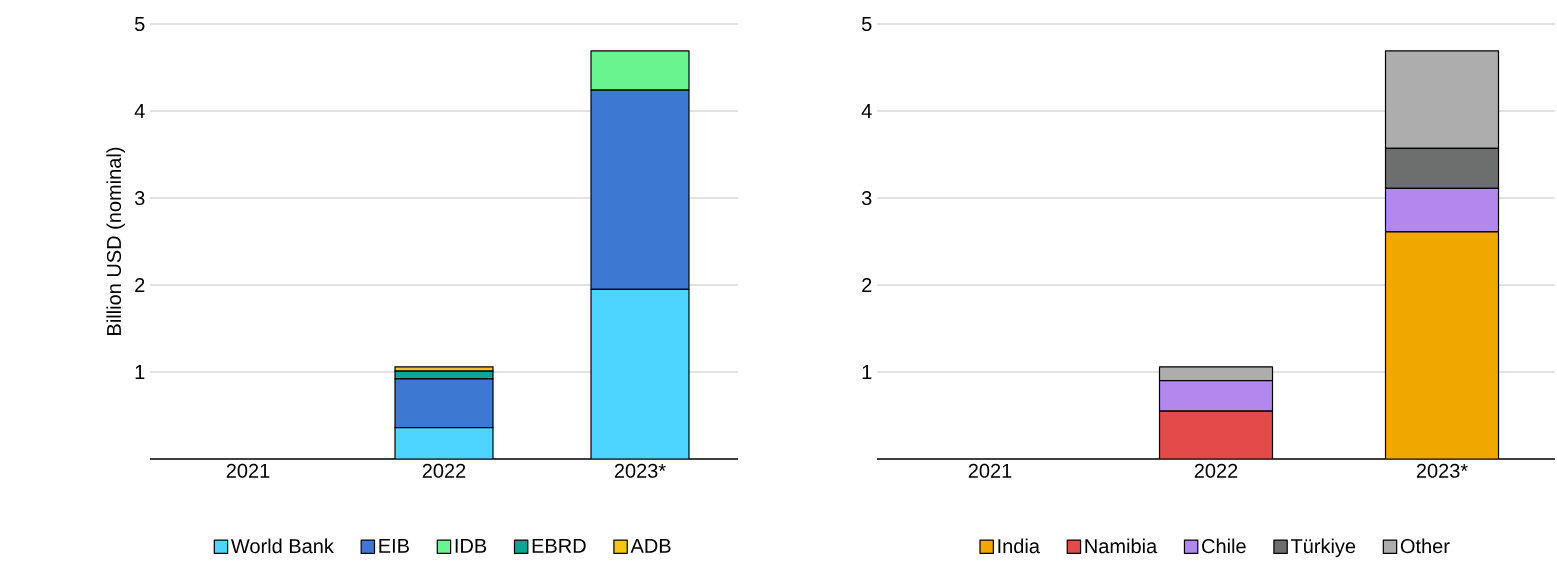  I want to click on legend-label: World Bank, so click(282, 546).